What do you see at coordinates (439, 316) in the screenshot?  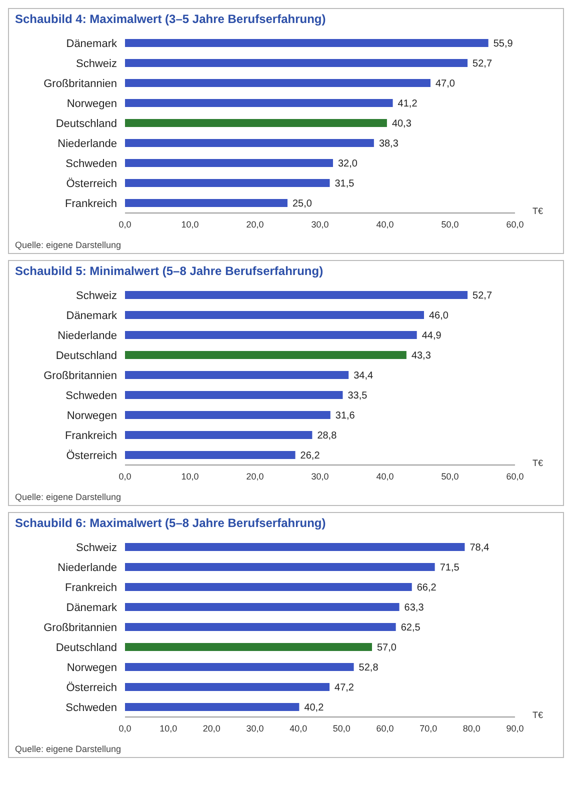 I see `data-label: 46,0` at bounding box center [439, 316].